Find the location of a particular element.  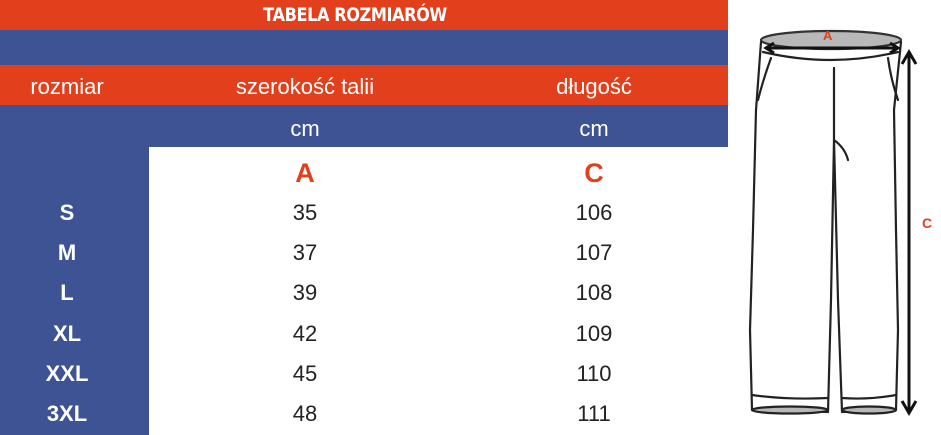

table-row: S 35 106 is located at coordinates (364, 213).